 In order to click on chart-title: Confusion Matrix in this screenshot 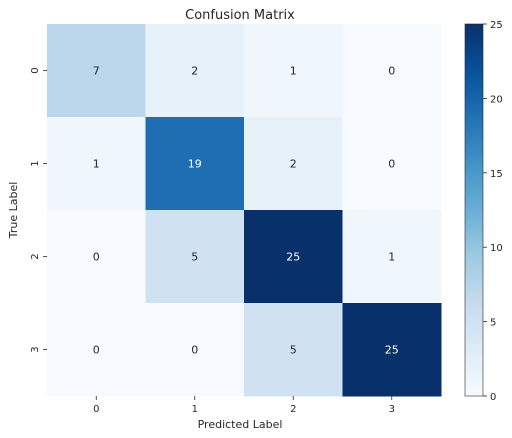, I will do `click(240, 15)`.